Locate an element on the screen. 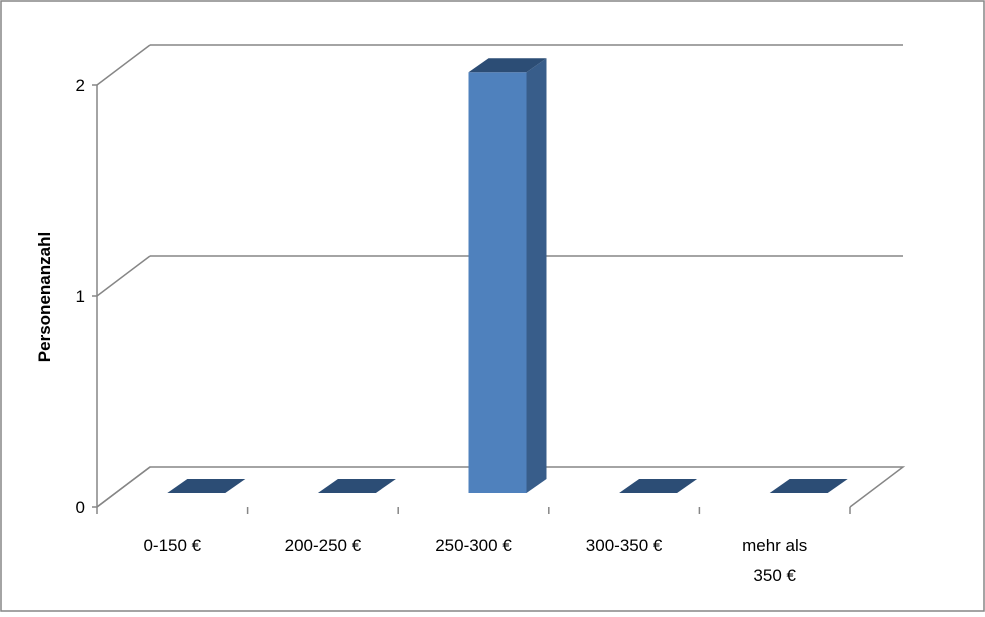 The width and height of the screenshot is (985, 617). x-category-label: mehr als 350 € is located at coordinates (774, 560).